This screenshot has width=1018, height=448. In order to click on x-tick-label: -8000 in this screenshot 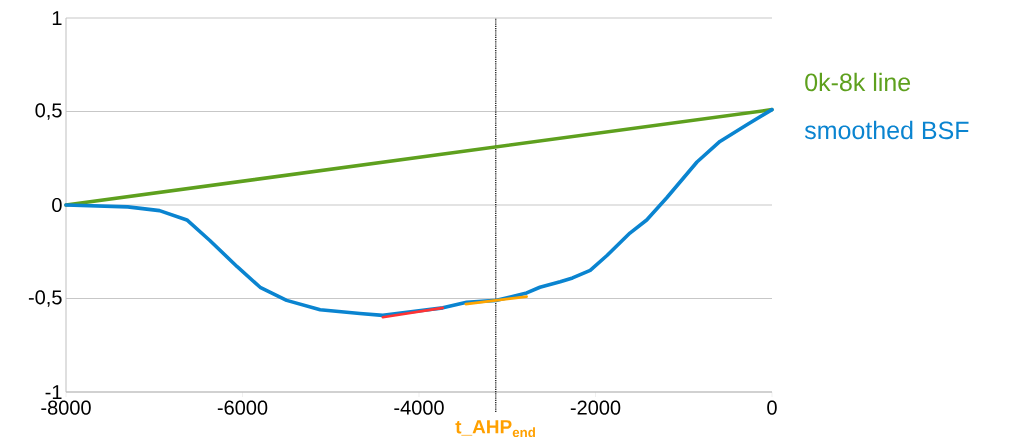, I will do `click(66, 407)`.